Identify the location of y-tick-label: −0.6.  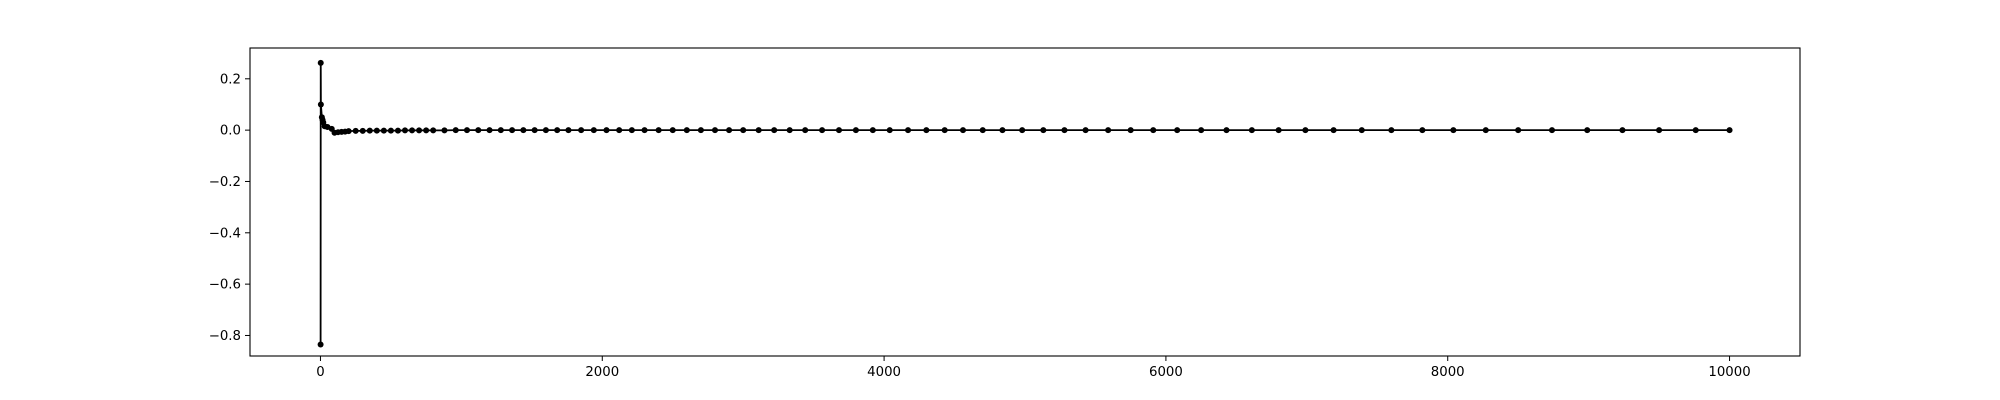
(225, 285).